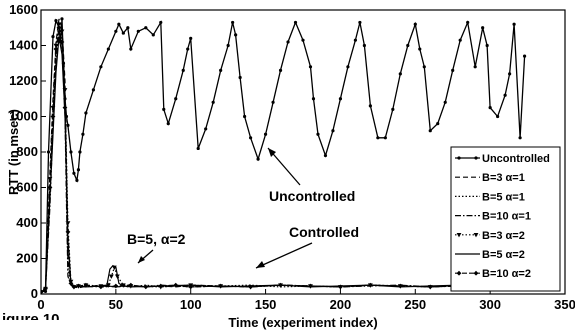  I want to click on annotation-uncontrolled-arrowhead, so click(272, 152).